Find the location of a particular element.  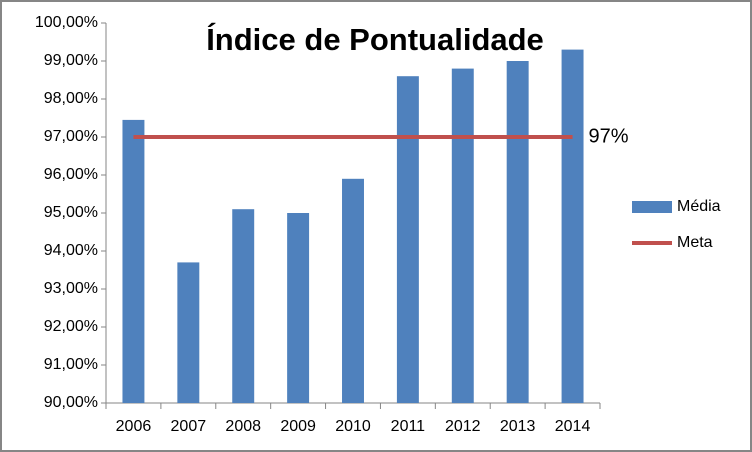

y-tick-label: 97,00% is located at coordinates (71, 136).